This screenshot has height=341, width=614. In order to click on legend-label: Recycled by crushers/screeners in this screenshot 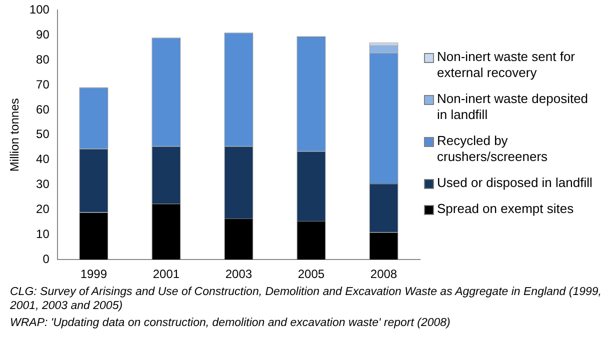, I will do `click(493, 148)`.